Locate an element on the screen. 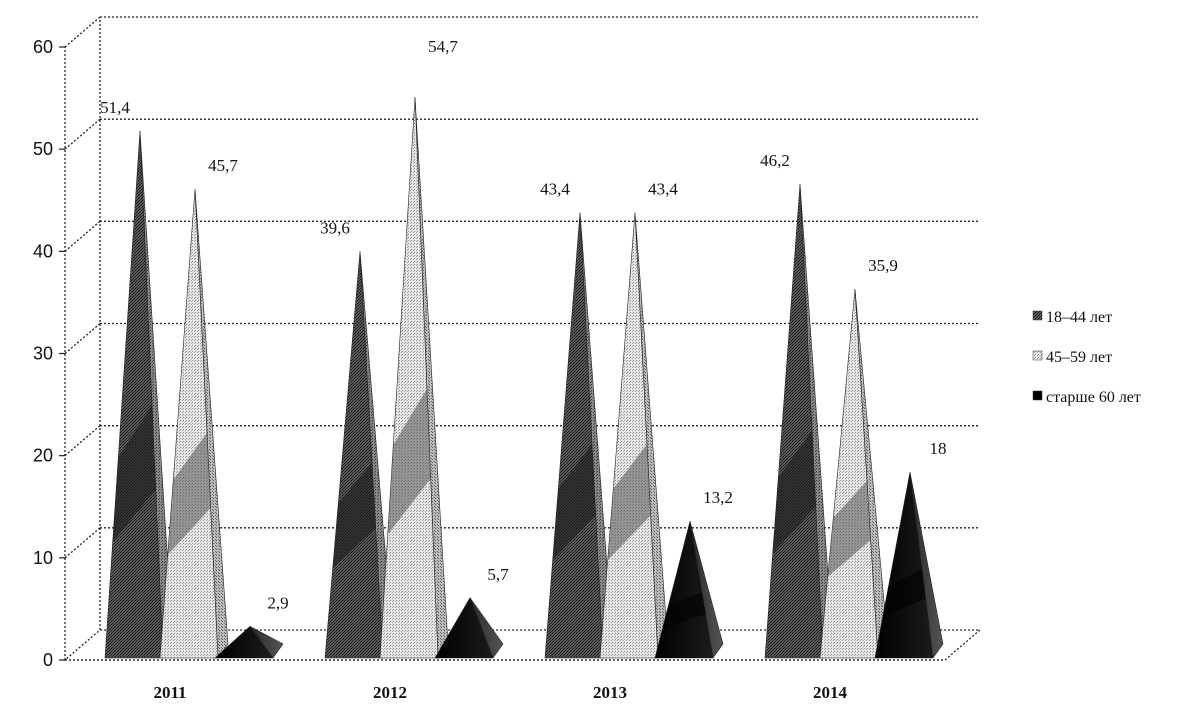 Image resolution: width=1194 pixels, height=704 pixels. data-label: 51,4 is located at coordinates (115, 107).